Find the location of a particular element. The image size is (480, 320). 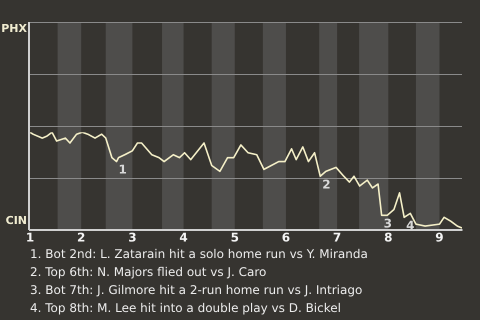

text: PHX is located at coordinates (14, 28).